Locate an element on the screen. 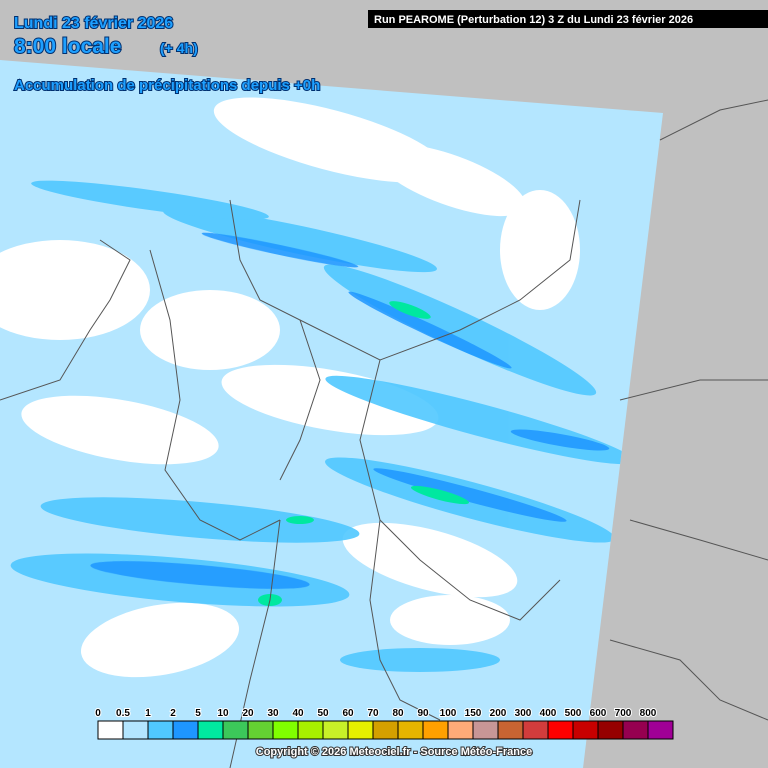 This screenshot has width=768, height=768. run-banner is located at coordinates (568, 19).